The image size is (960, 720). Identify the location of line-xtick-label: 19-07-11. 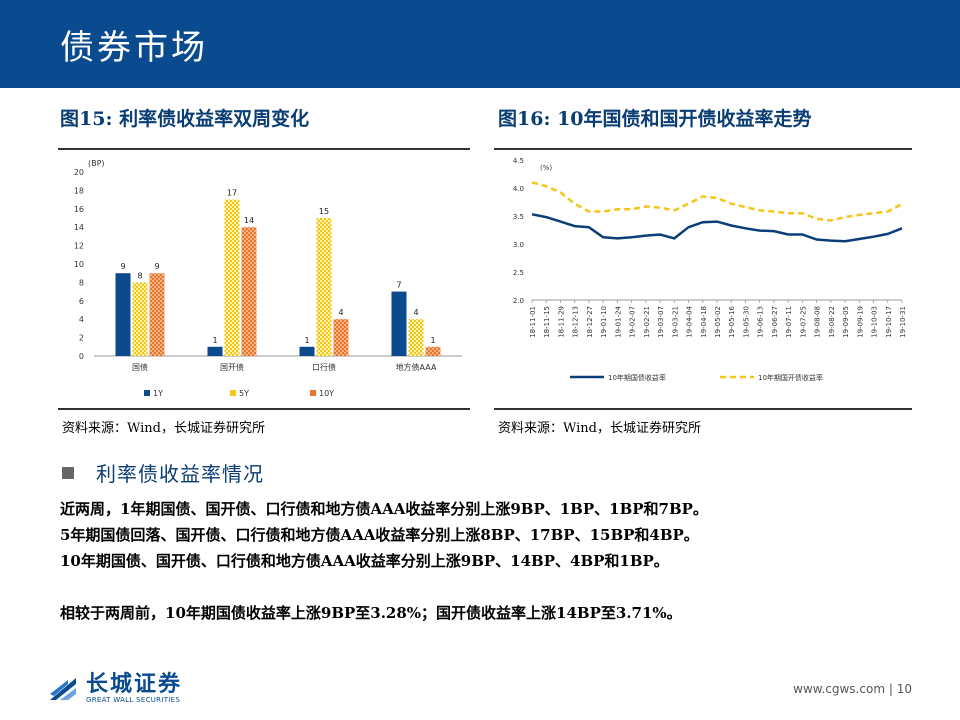
(789, 322).